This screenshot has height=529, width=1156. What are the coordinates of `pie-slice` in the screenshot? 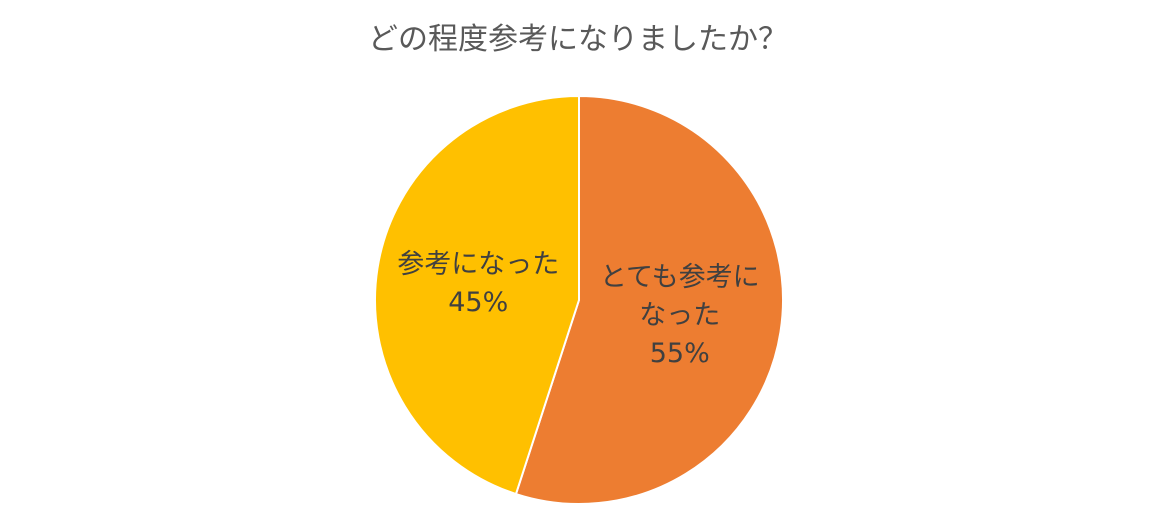 It's located at (477, 295).